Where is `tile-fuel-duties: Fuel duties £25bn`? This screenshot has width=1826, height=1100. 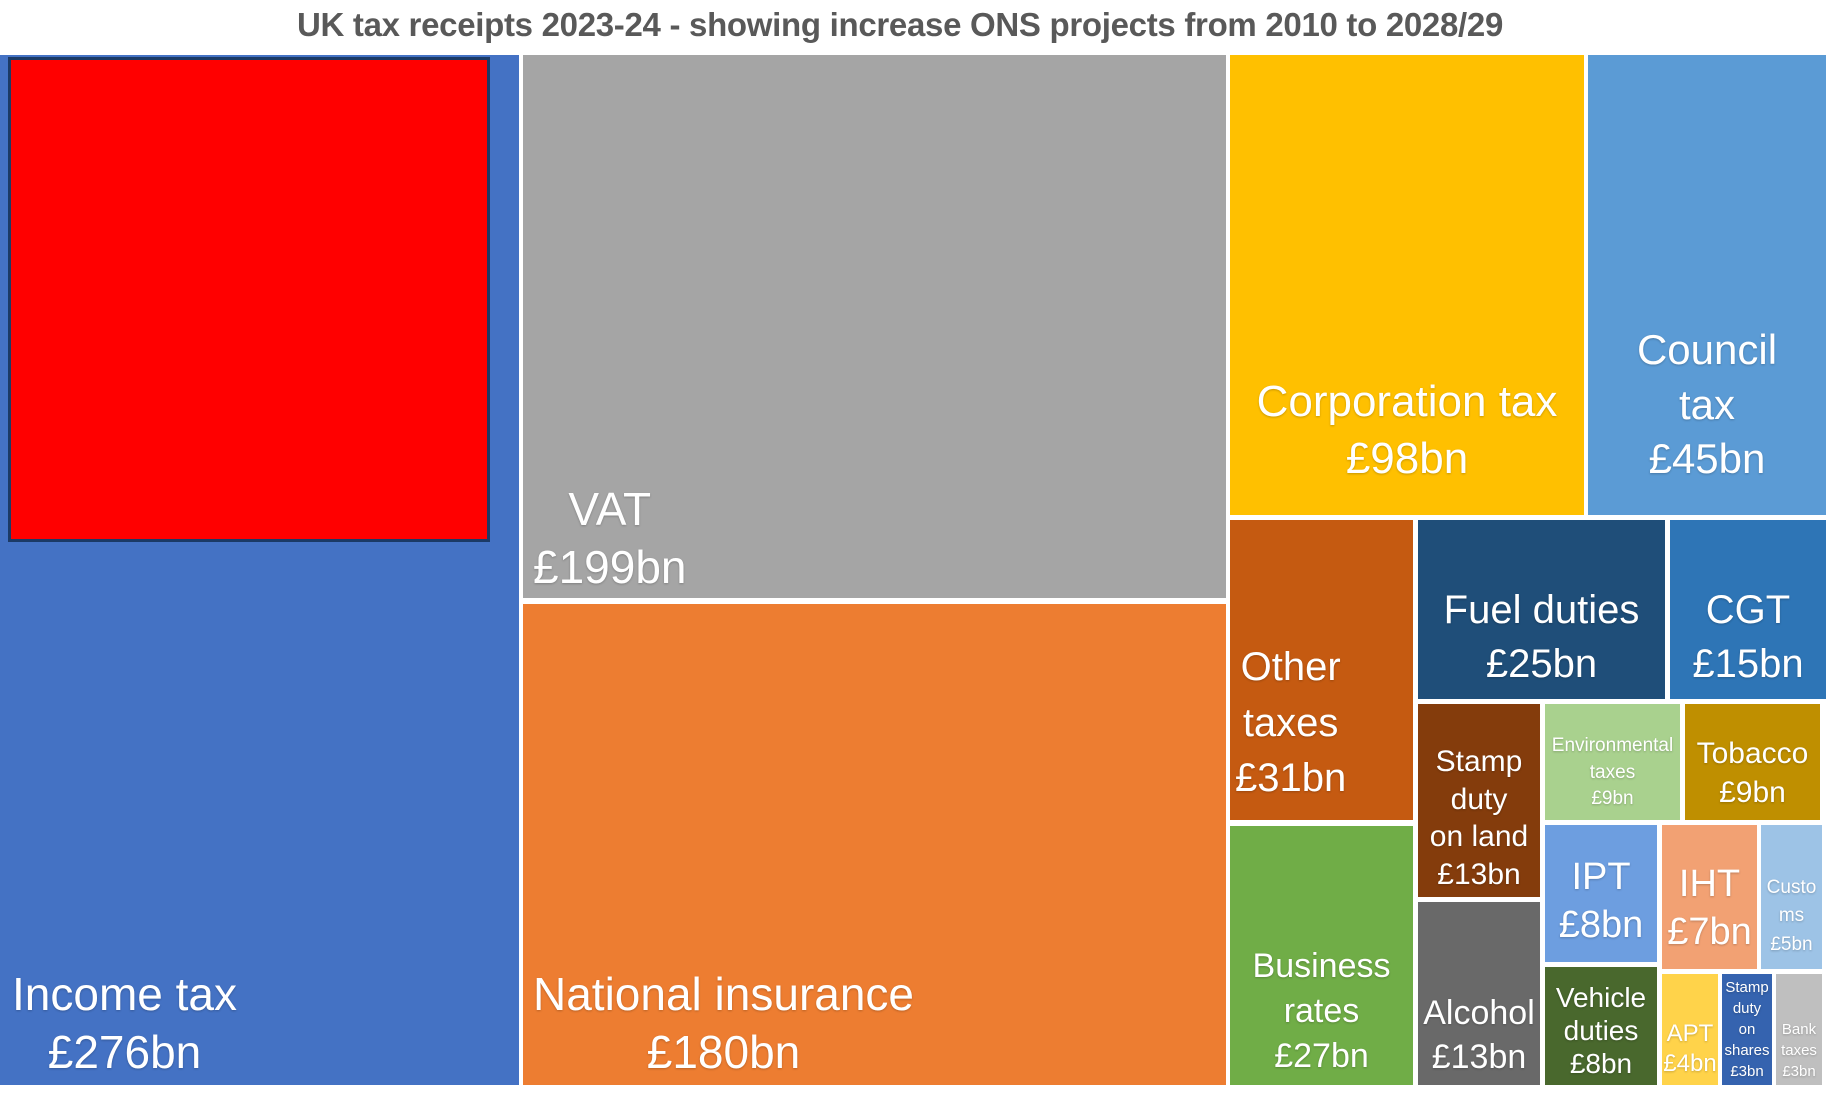
tile-fuel-duties: Fuel duties £25bn is located at coordinates (1541, 609).